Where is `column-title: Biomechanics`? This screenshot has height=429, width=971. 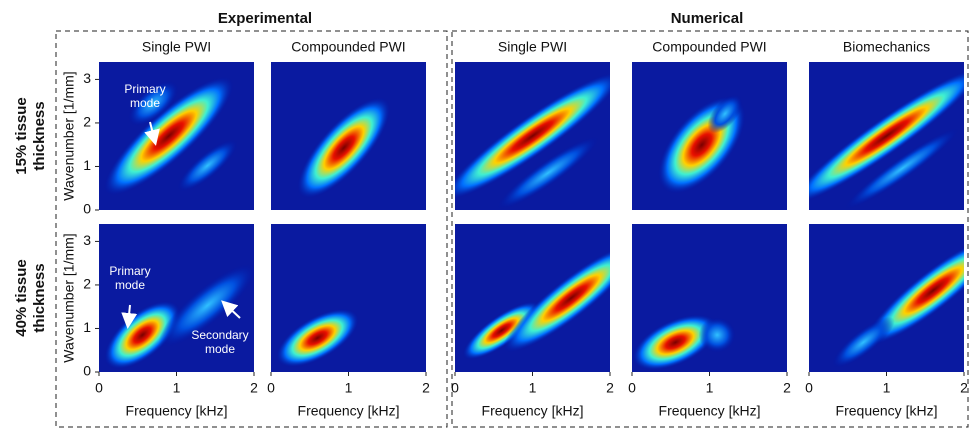 column-title: Biomechanics is located at coordinates (886, 47).